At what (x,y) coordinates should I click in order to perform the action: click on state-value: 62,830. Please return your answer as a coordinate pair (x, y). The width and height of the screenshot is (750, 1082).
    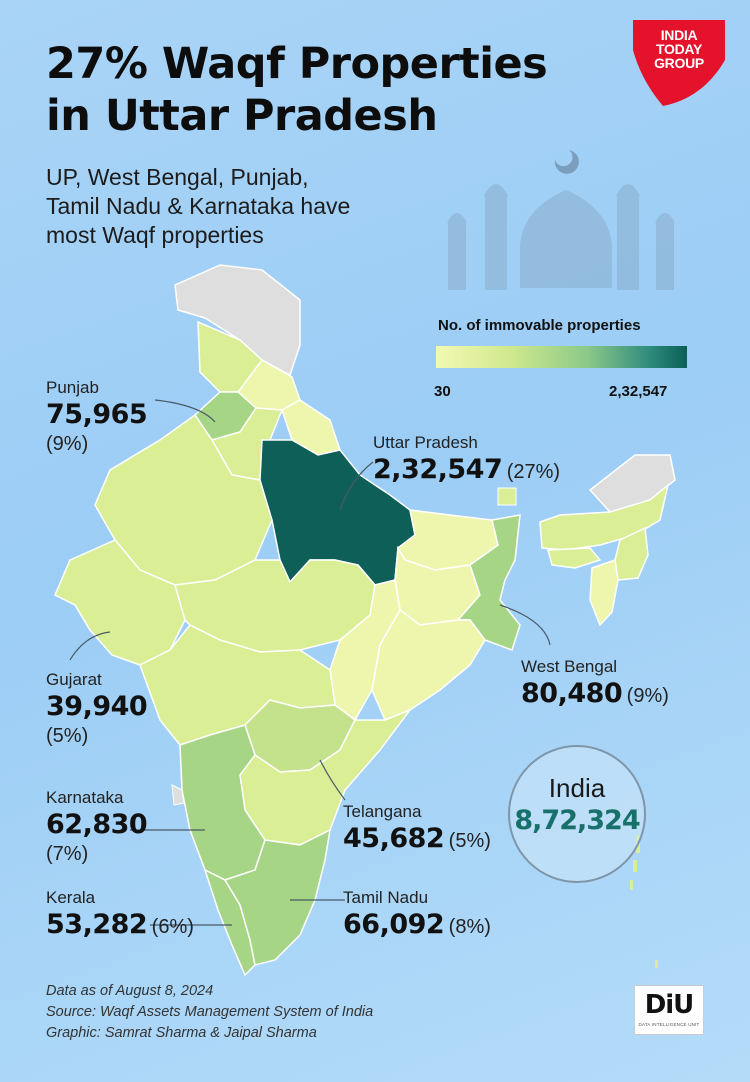
    Looking at the image, I should click on (97, 824).